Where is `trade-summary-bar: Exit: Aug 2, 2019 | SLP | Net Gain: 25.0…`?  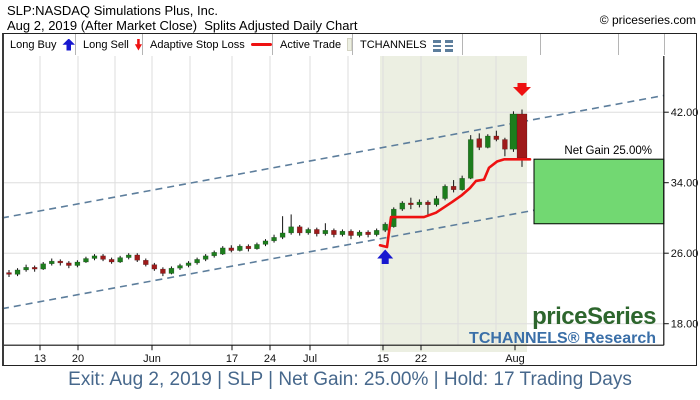 trade-summary-bar: Exit: Aug 2, 2019 | SLP | Net Gain: 25.0… is located at coordinates (350, 379).